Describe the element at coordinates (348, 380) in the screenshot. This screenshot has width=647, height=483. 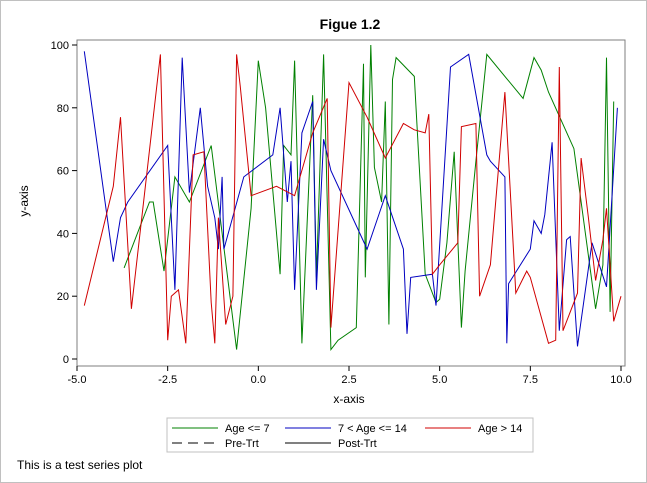
I see `x-tick-label-4: 2.5` at that location.